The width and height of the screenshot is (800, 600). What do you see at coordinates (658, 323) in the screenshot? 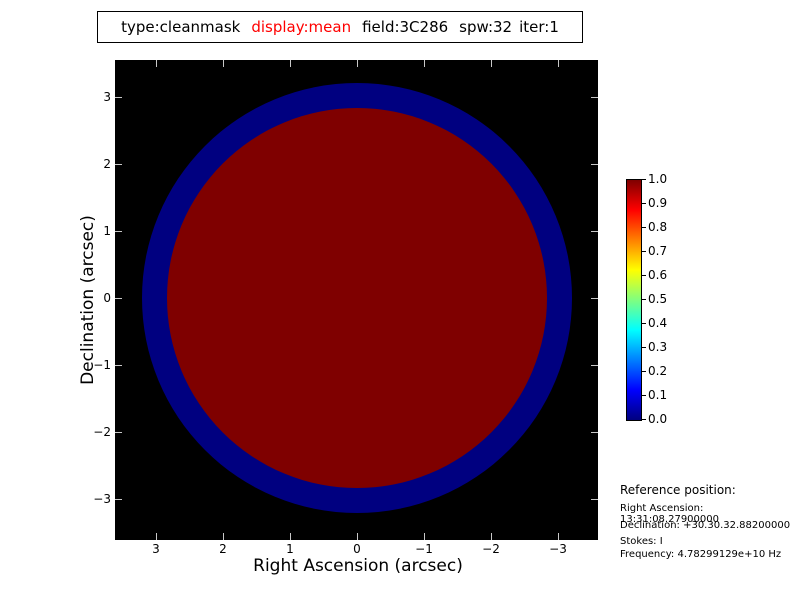
I see `colorbar-tick-label: 0.4` at bounding box center [658, 323].